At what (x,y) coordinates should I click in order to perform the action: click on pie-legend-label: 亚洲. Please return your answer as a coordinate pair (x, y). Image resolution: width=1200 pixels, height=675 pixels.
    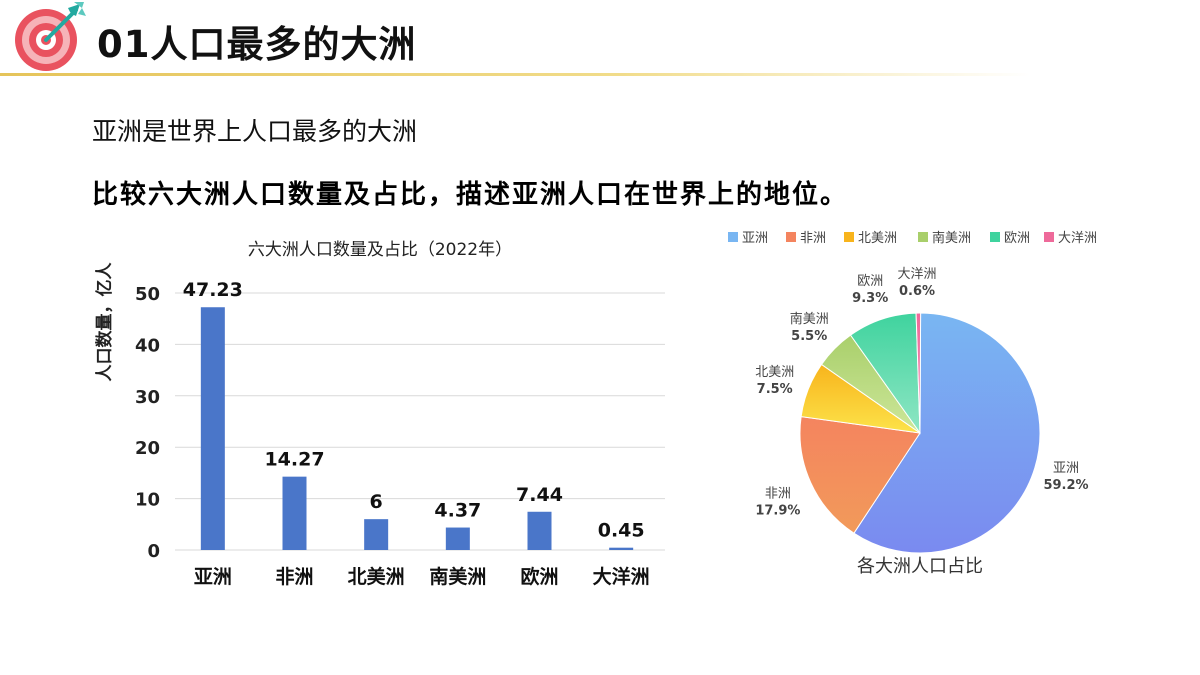
    Looking at the image, I should click on (755, 238).